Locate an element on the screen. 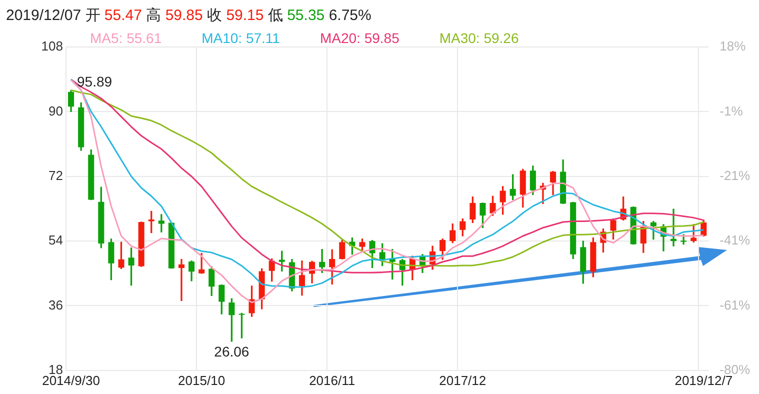 This screenshot has width=759, height=394. x-tick-label: 2016/11 is located at coordinates (332, 380).